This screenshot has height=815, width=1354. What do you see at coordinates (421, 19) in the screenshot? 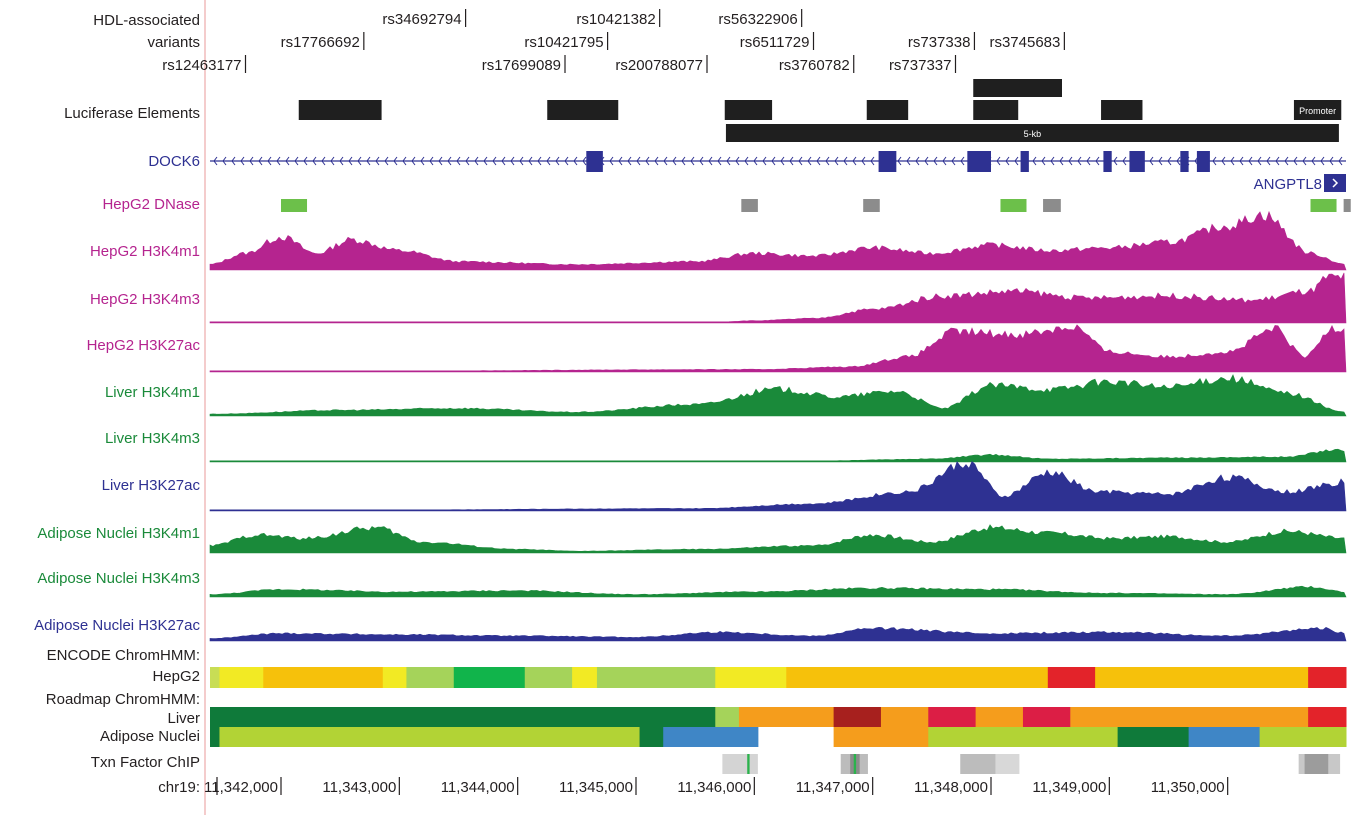
I see `variant-label: rs34692794` at bounding box center [421, 19].